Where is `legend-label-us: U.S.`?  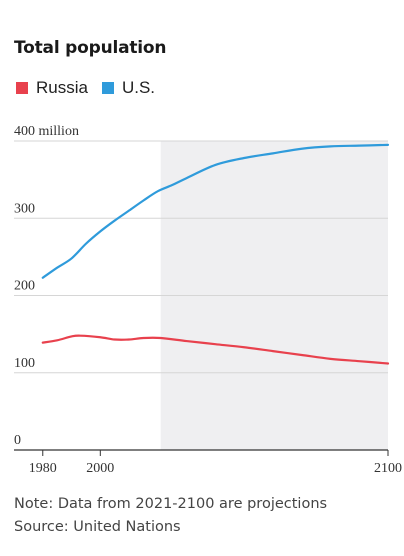
legend-label-us: U.S. is located at coordinates (138, 87).